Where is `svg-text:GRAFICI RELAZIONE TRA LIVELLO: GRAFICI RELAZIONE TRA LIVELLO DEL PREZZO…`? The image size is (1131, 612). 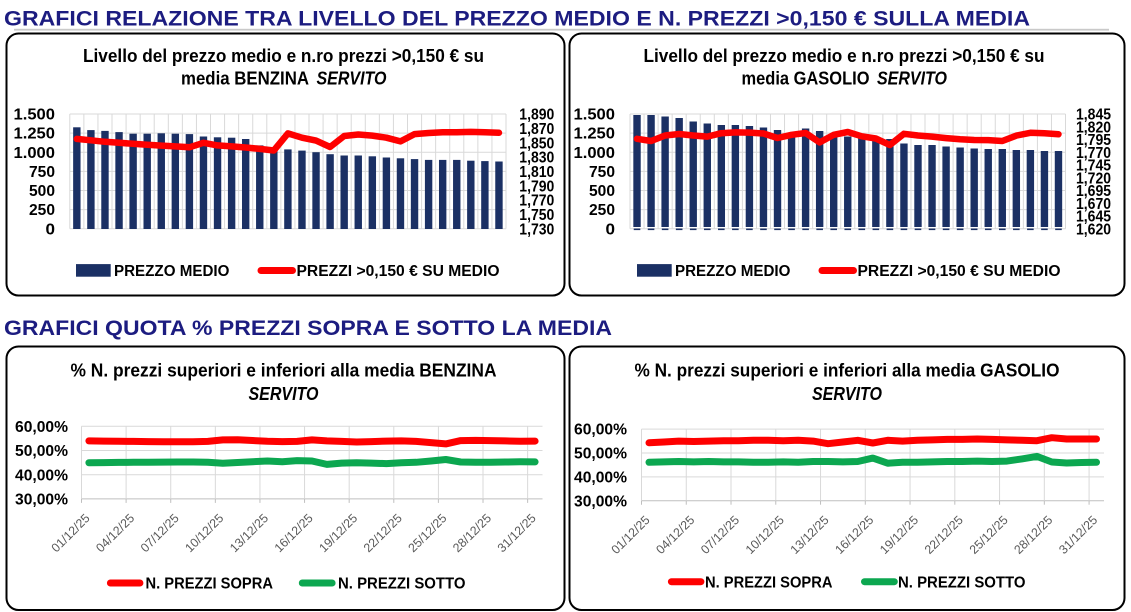 svg-text:GRAFICI RELAZIONE TRA LIVELLO: GRAFICI RELAZIONE TRA LIVELLO DEL PREZZO… is located at coordinates (517, 19).